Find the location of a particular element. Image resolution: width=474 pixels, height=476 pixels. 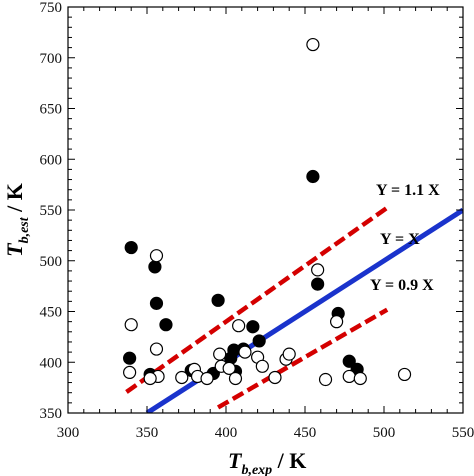

y-tick-label-350: 350 is located at coordinates (51, 414).